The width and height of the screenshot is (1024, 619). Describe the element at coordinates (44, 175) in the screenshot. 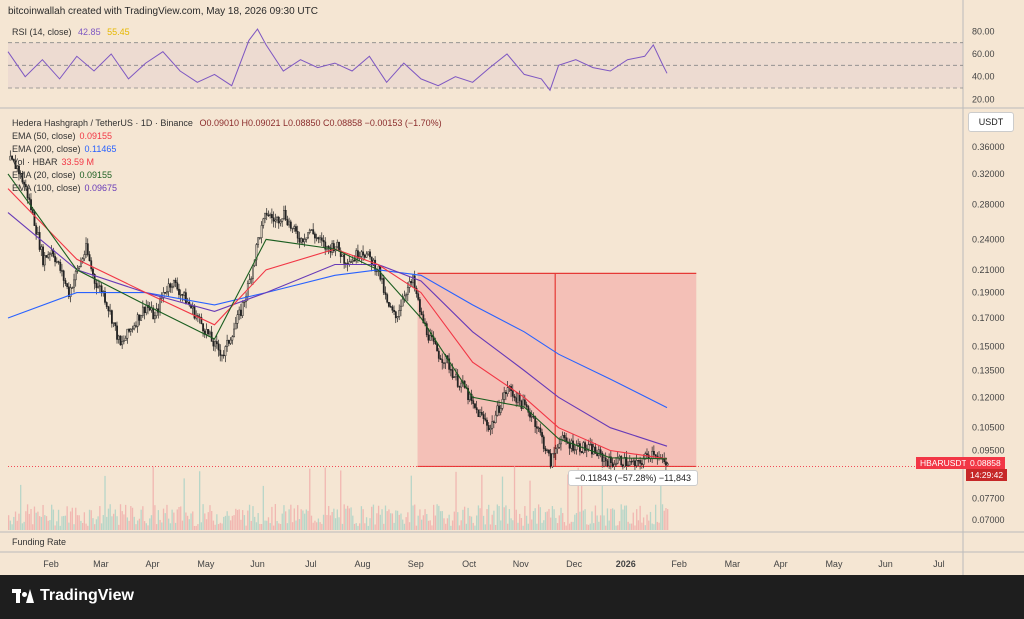

I see `indicator-label: EMA (20, close)` at that location.